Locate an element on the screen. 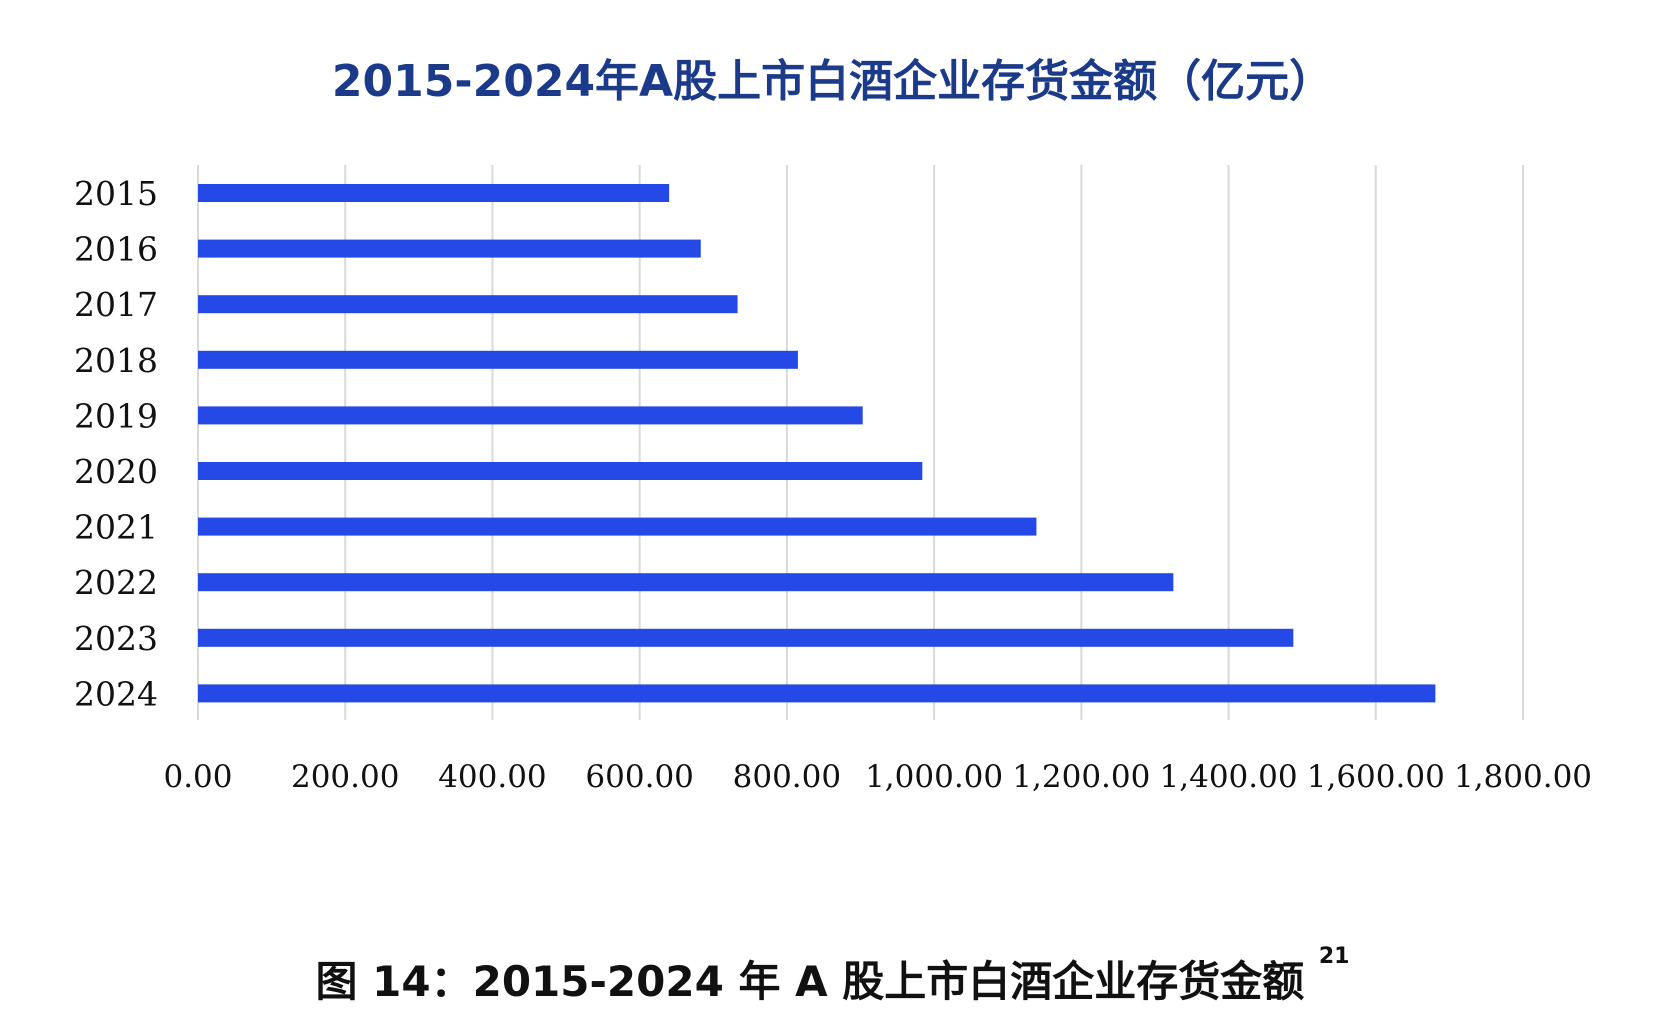 The width and height of the screenshot is (1665, 1035). y-axis-labels: 2015 2016 2017 2018 2019 2020 2021 2022 2023 2024 is located at coordinates (116, 443).